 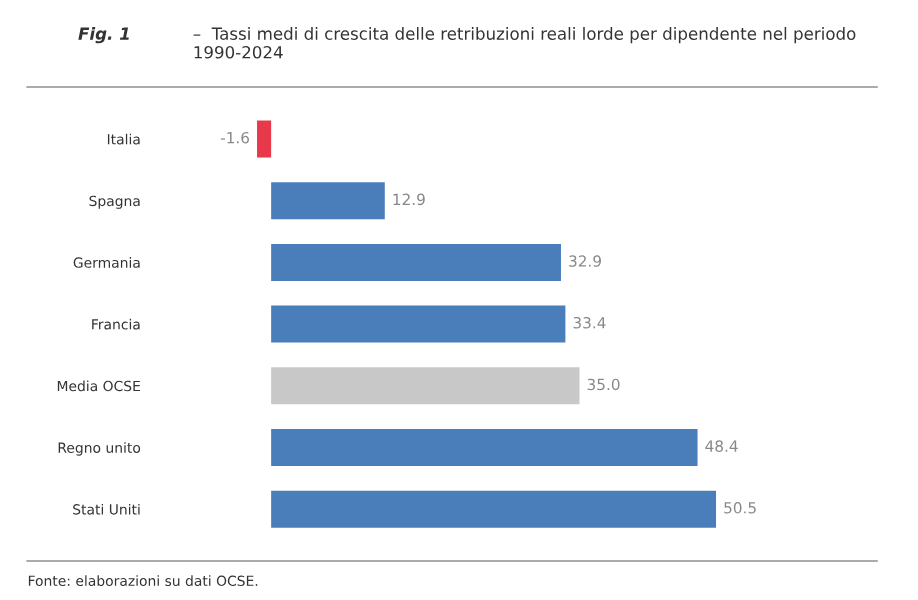 I want to click on text: Fig. 1, so click(x=103, y=35).